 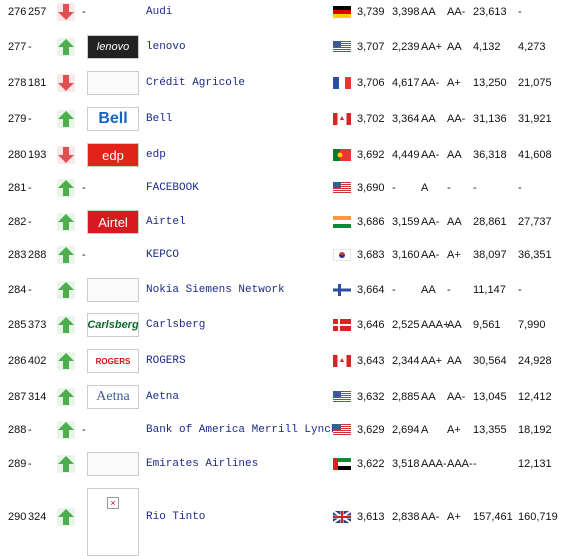 I want to click on brand-logo: edp, so click(x=113, y=155).